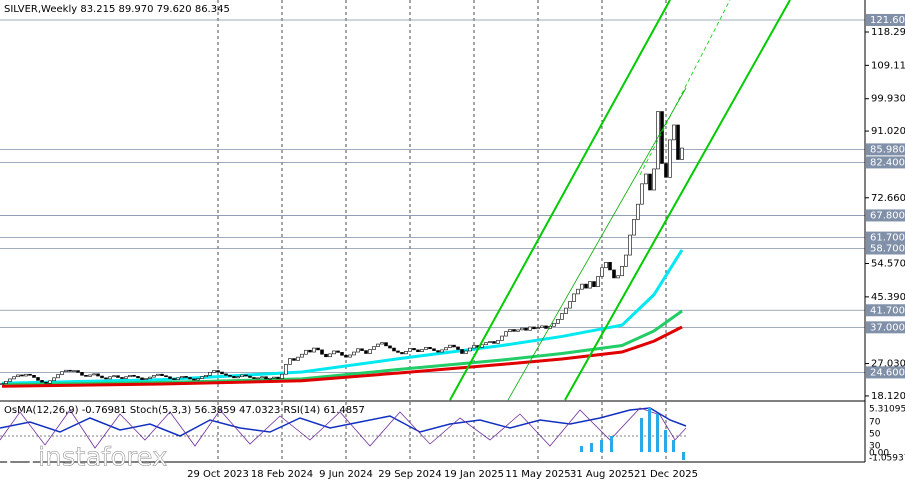 The width and height of the screenshot is (905, 483). Describe the element at coordinates (666, 474) in the screenshot. I see `x-tick-label: 21 Dec 2025` at that location.